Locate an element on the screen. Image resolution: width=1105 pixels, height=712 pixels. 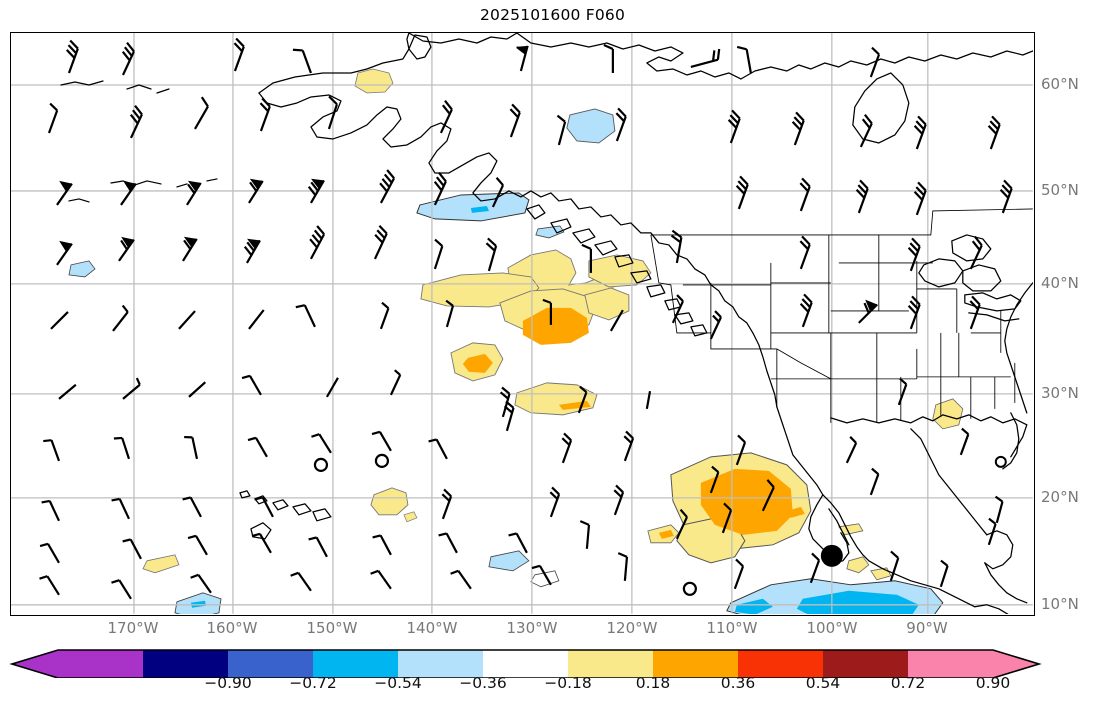
colorbar-tick-label: −0.36 is located at coordinates (483, 683).